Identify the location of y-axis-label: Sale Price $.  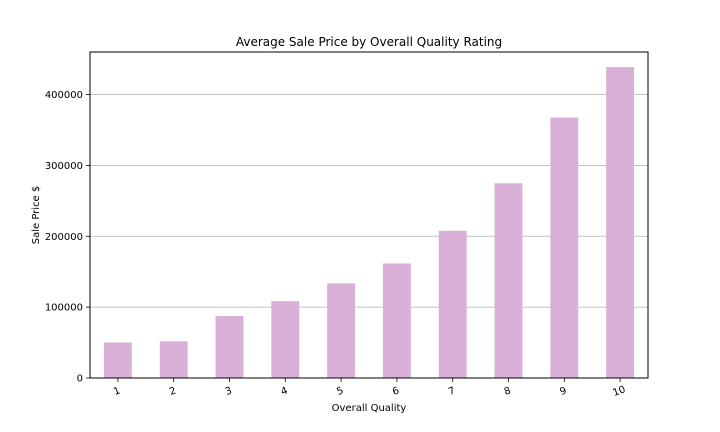
(36, 215).